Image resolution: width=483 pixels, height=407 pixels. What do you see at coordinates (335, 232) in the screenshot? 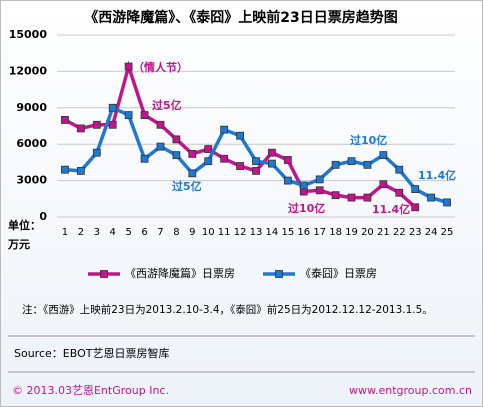
I see `x-tick-label: 18` at bounding box center [335, 232].